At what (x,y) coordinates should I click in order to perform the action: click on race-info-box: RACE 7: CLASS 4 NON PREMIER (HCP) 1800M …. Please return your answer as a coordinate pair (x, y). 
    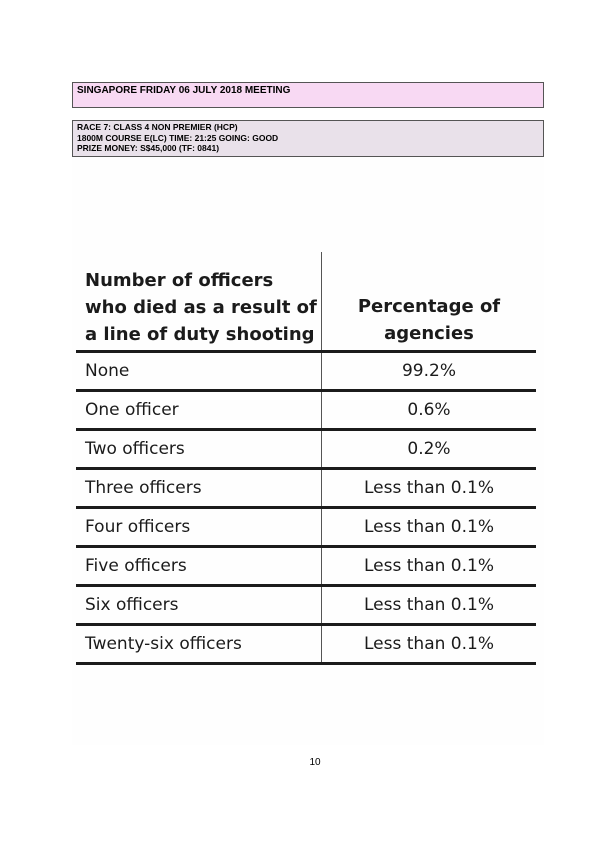
    Looking at the image, I should click on (308, 138).